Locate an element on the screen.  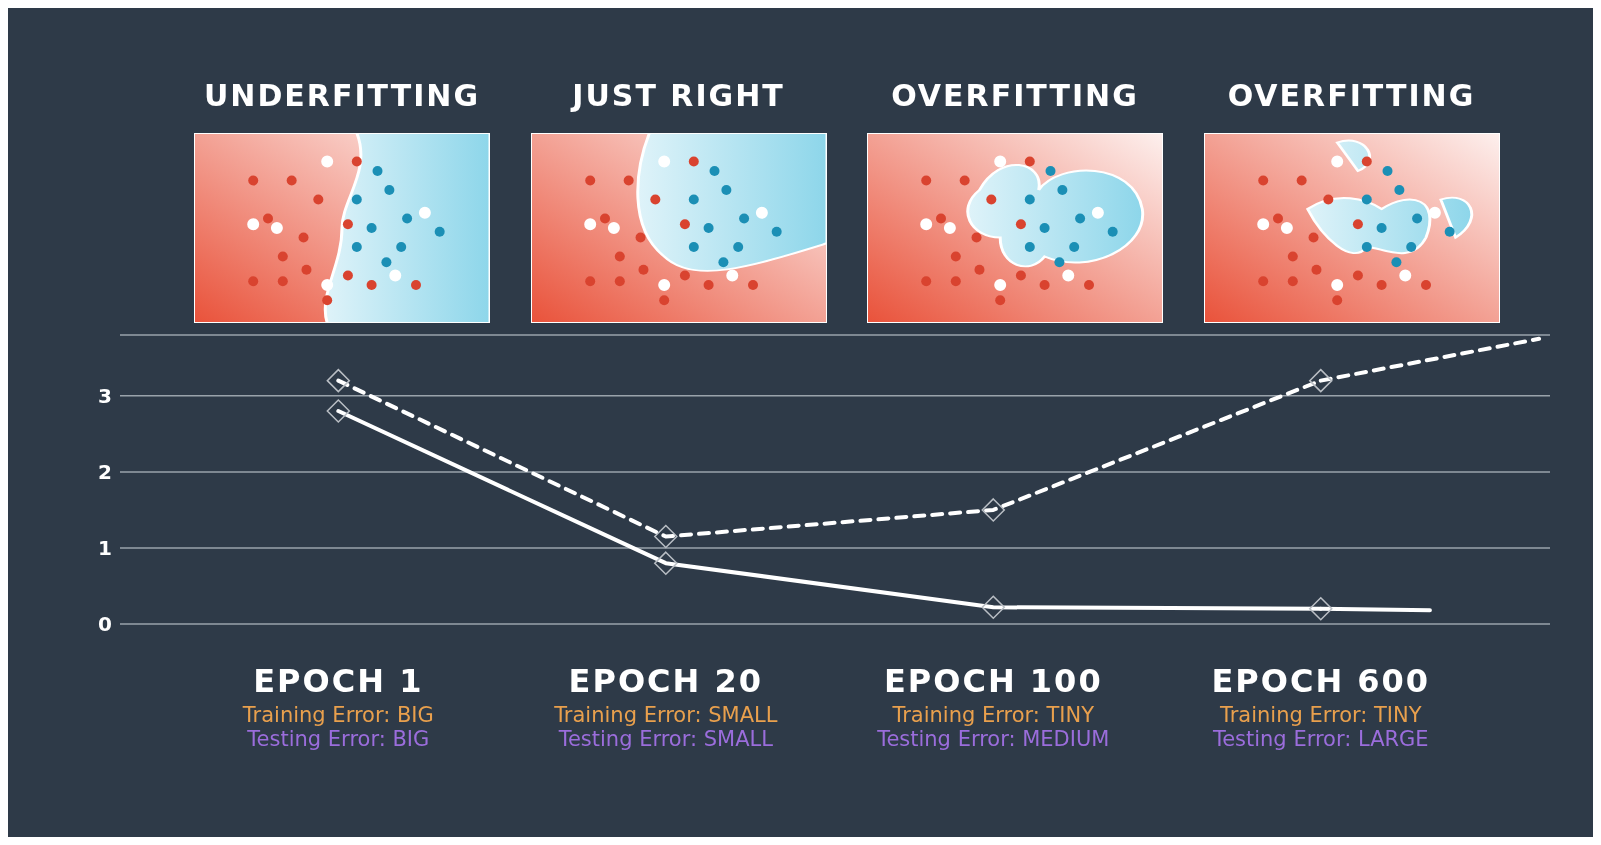
y-tick-label: 3 is located at coordinates (105, 395).